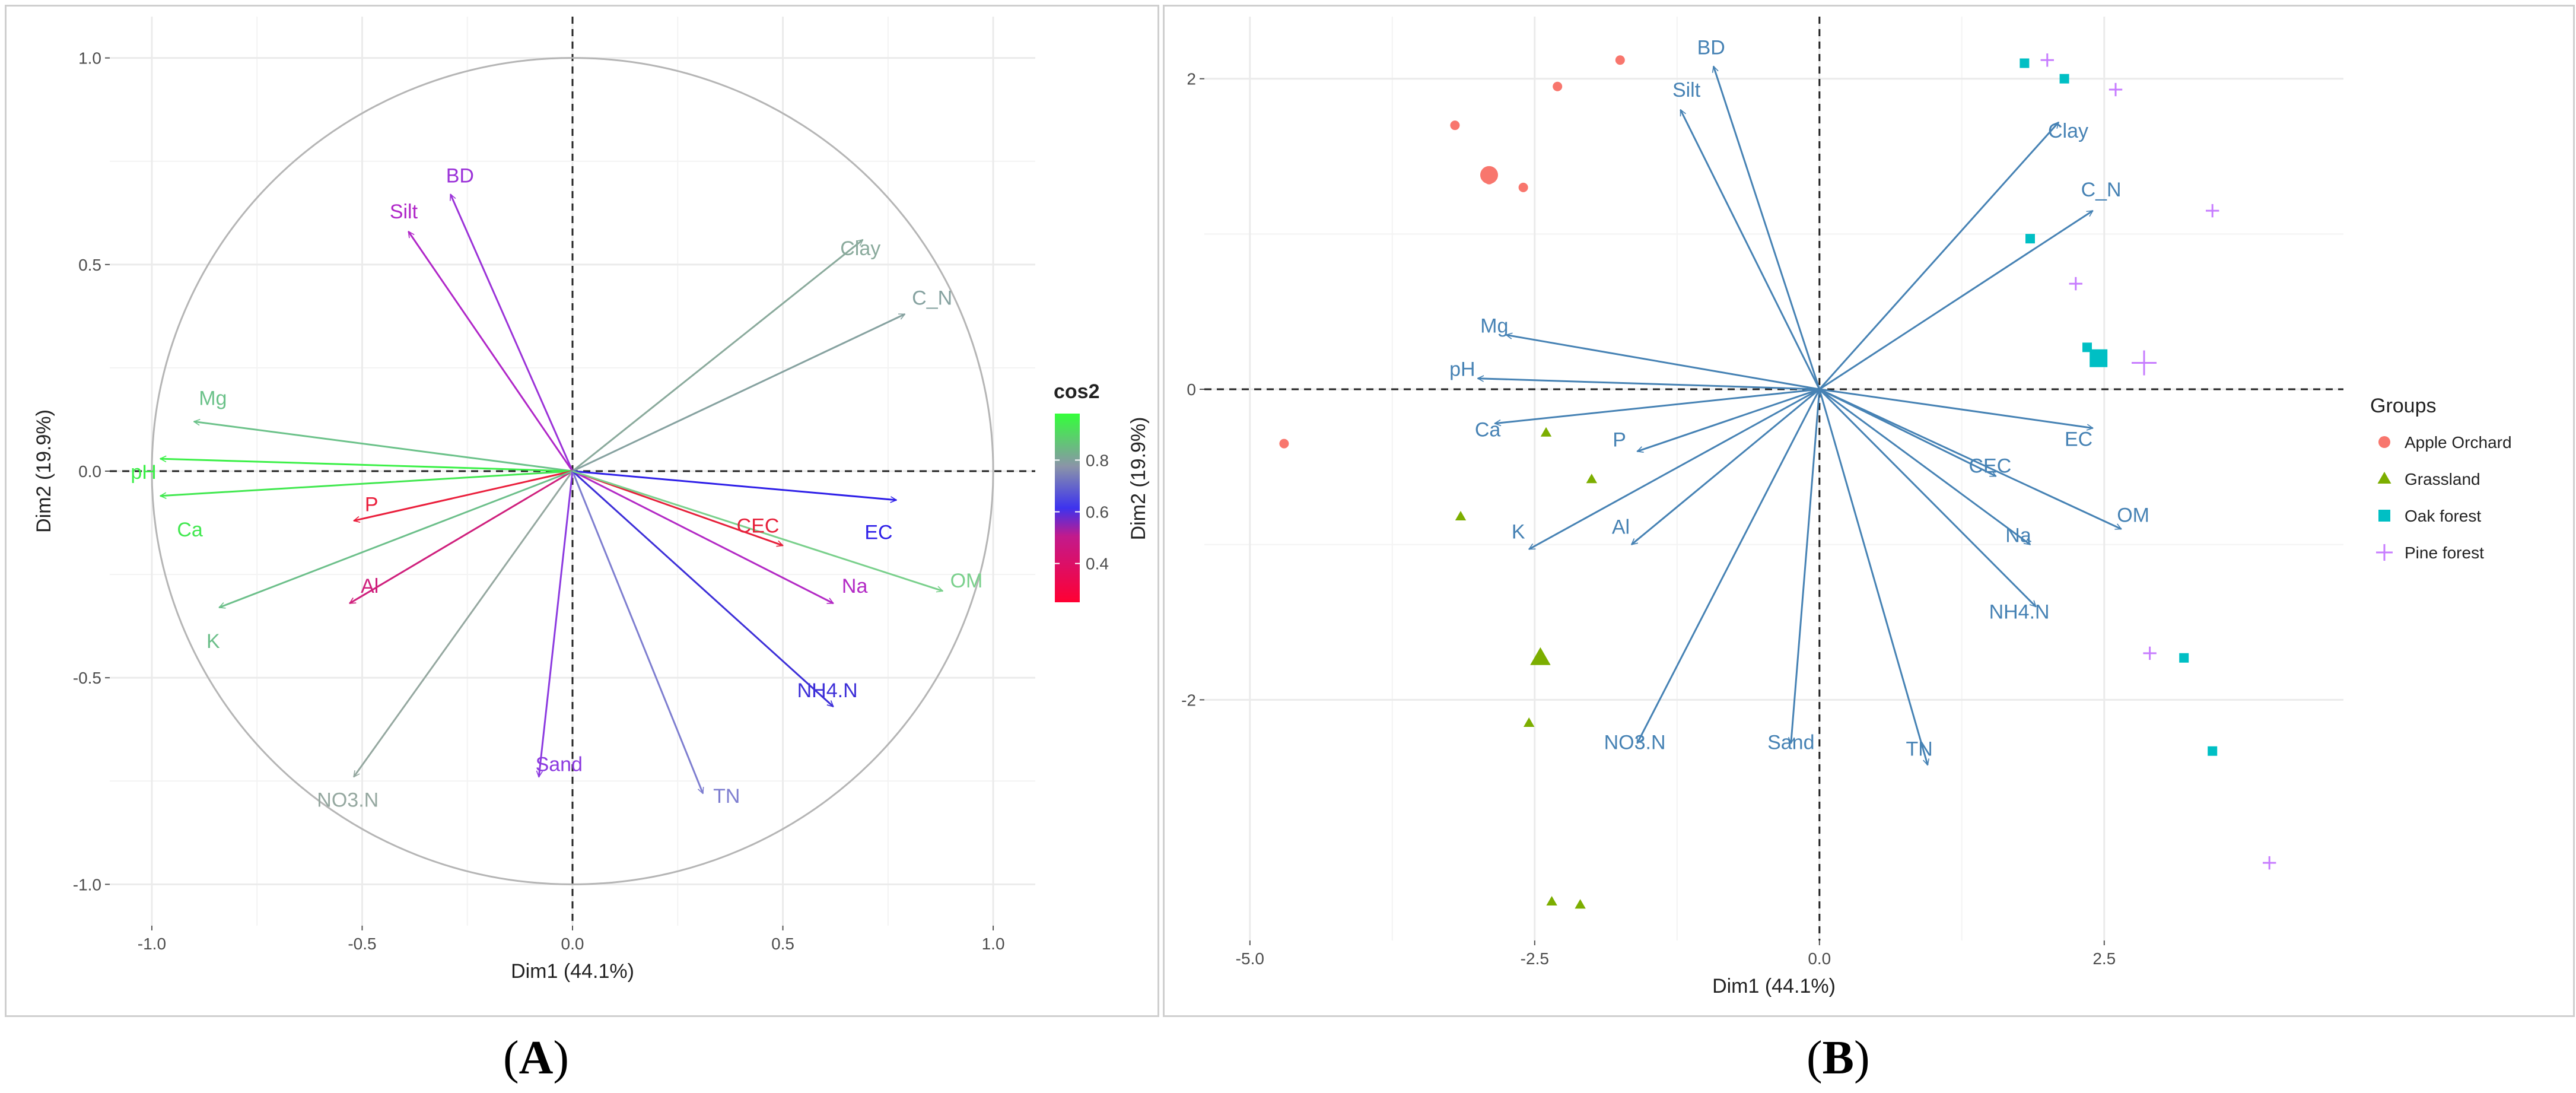  Describe the element at coordinates (1250, 959) in the screenshot. I see `panel-b-x-tick-label: -5.0` at that location.